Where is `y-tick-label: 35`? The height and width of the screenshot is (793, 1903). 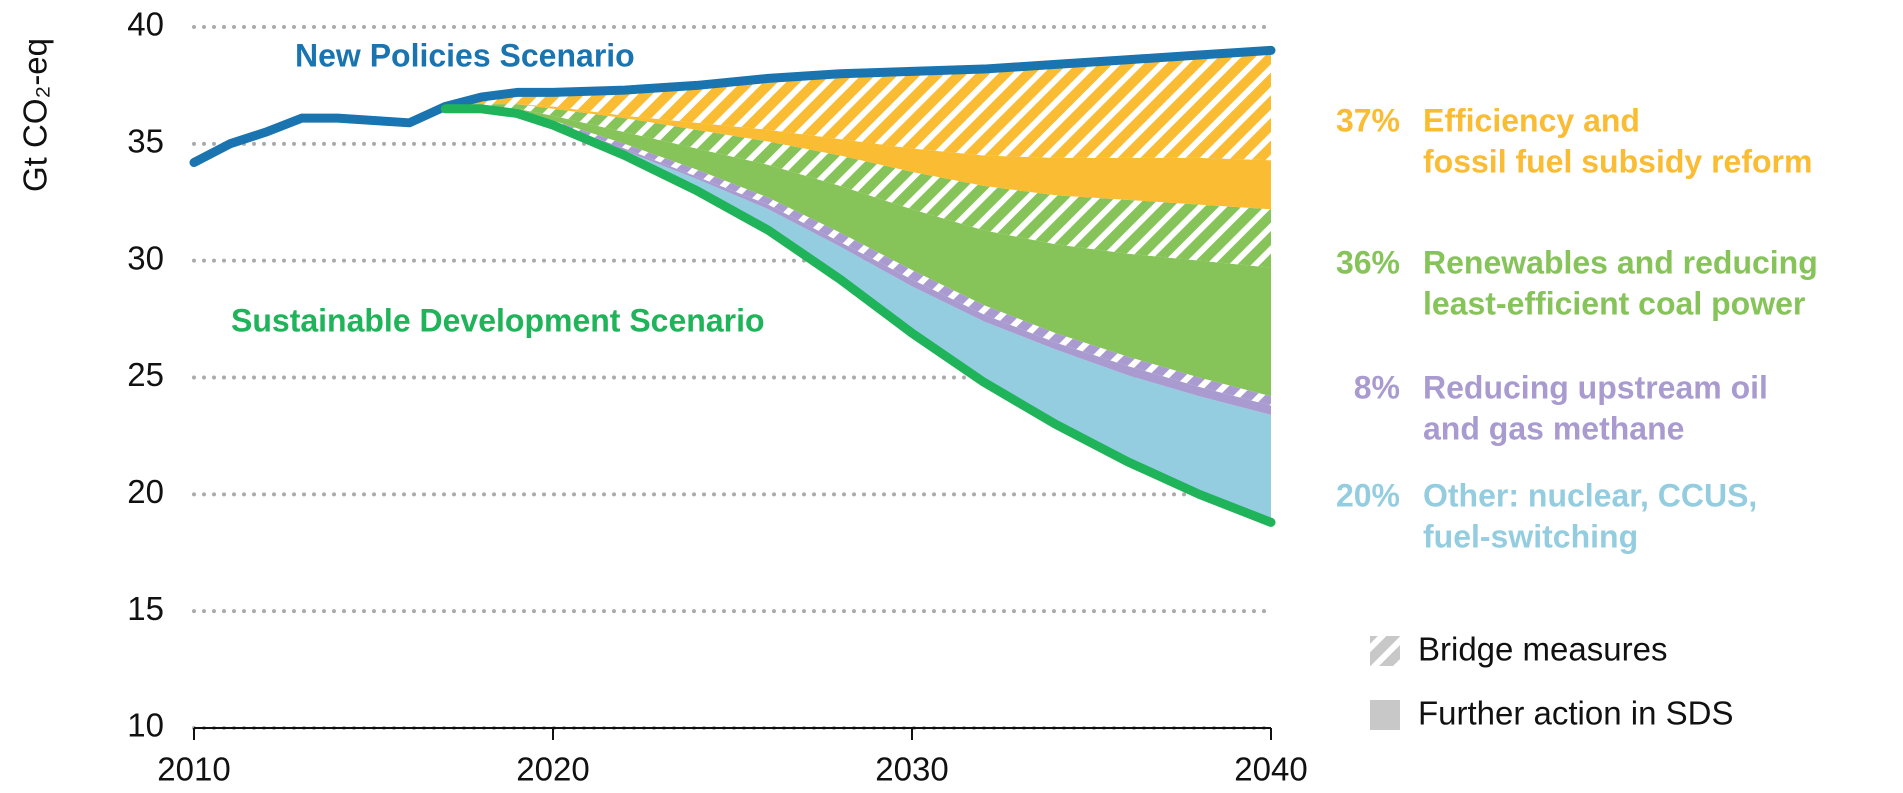
y-tick-label: 35 is located at coordinates (145, 141).